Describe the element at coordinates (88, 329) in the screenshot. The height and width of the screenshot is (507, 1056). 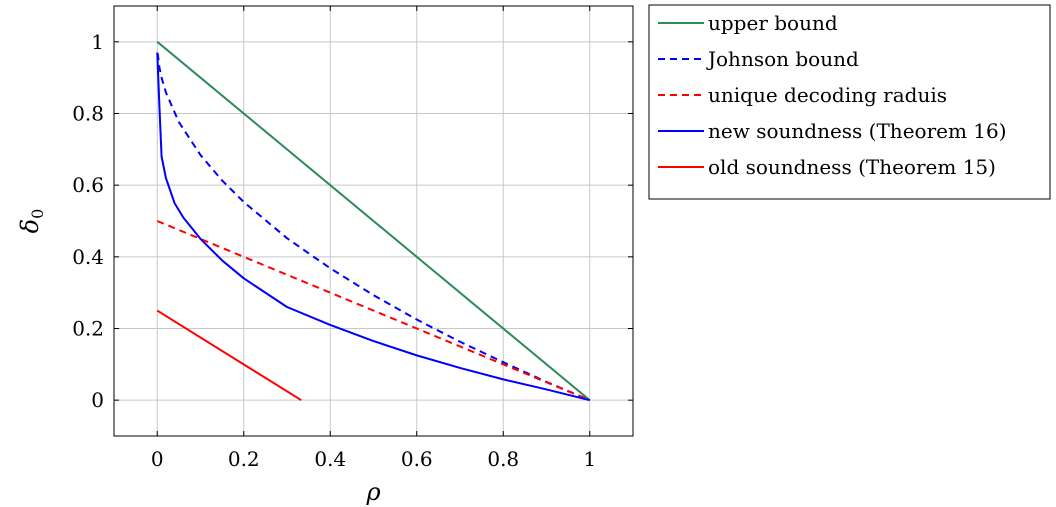
I see `y-tick-label: 0.2` at that location.